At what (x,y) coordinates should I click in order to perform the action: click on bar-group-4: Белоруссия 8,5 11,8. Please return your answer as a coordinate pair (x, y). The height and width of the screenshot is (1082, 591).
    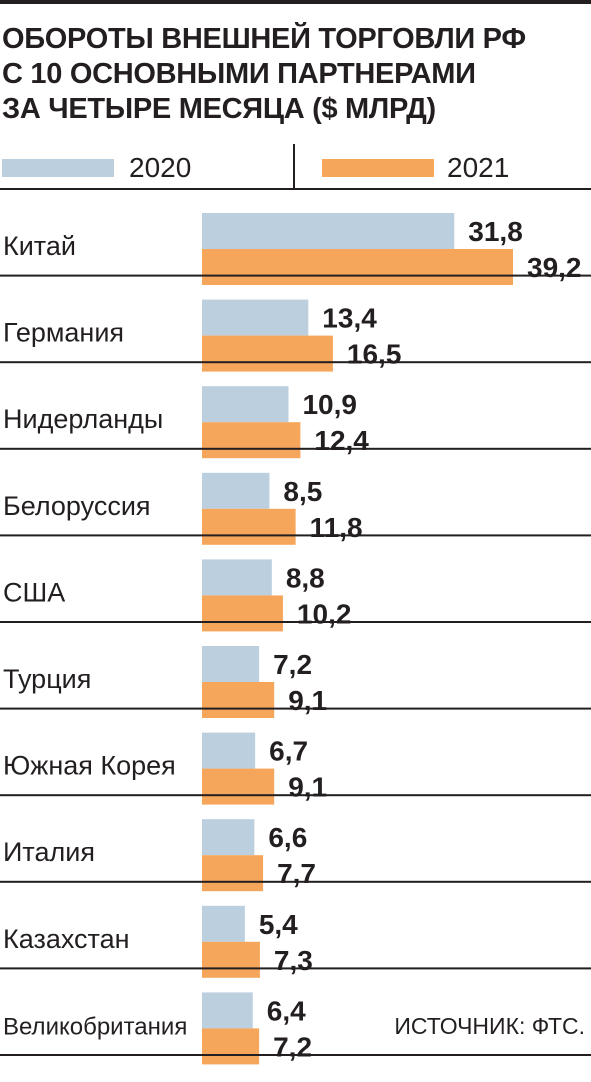
    Looking at the image, I should click on (295, 508).